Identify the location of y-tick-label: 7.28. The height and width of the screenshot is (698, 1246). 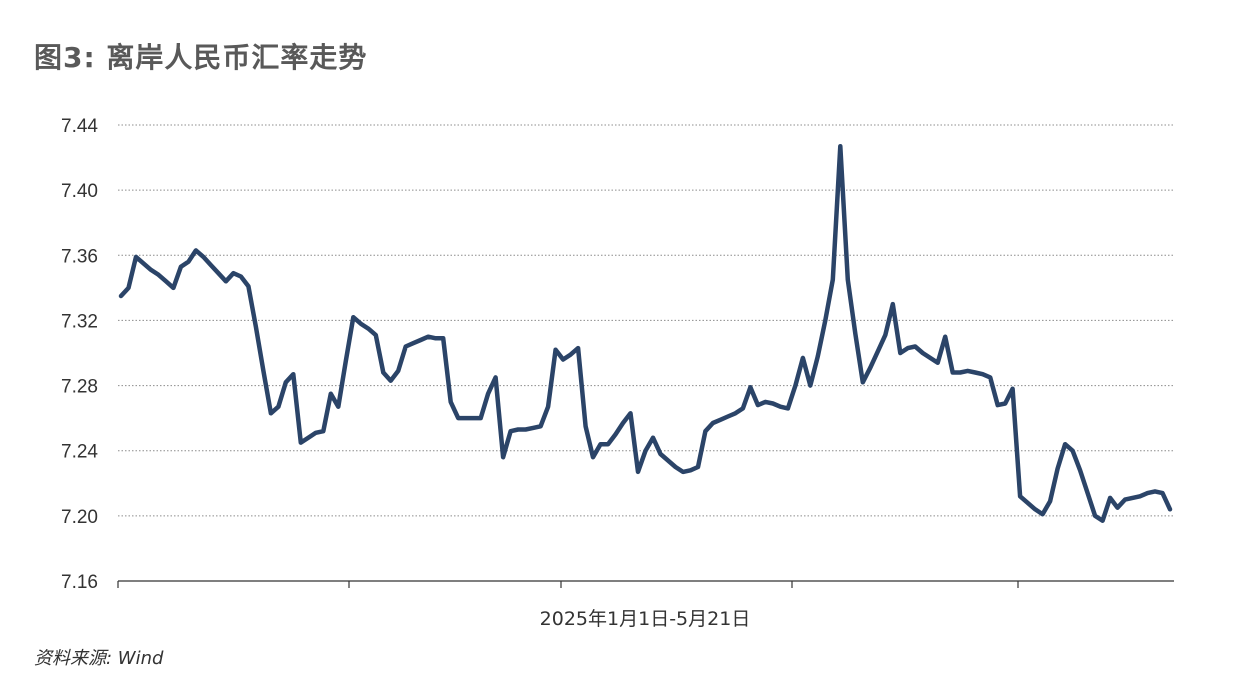
(79, 387).